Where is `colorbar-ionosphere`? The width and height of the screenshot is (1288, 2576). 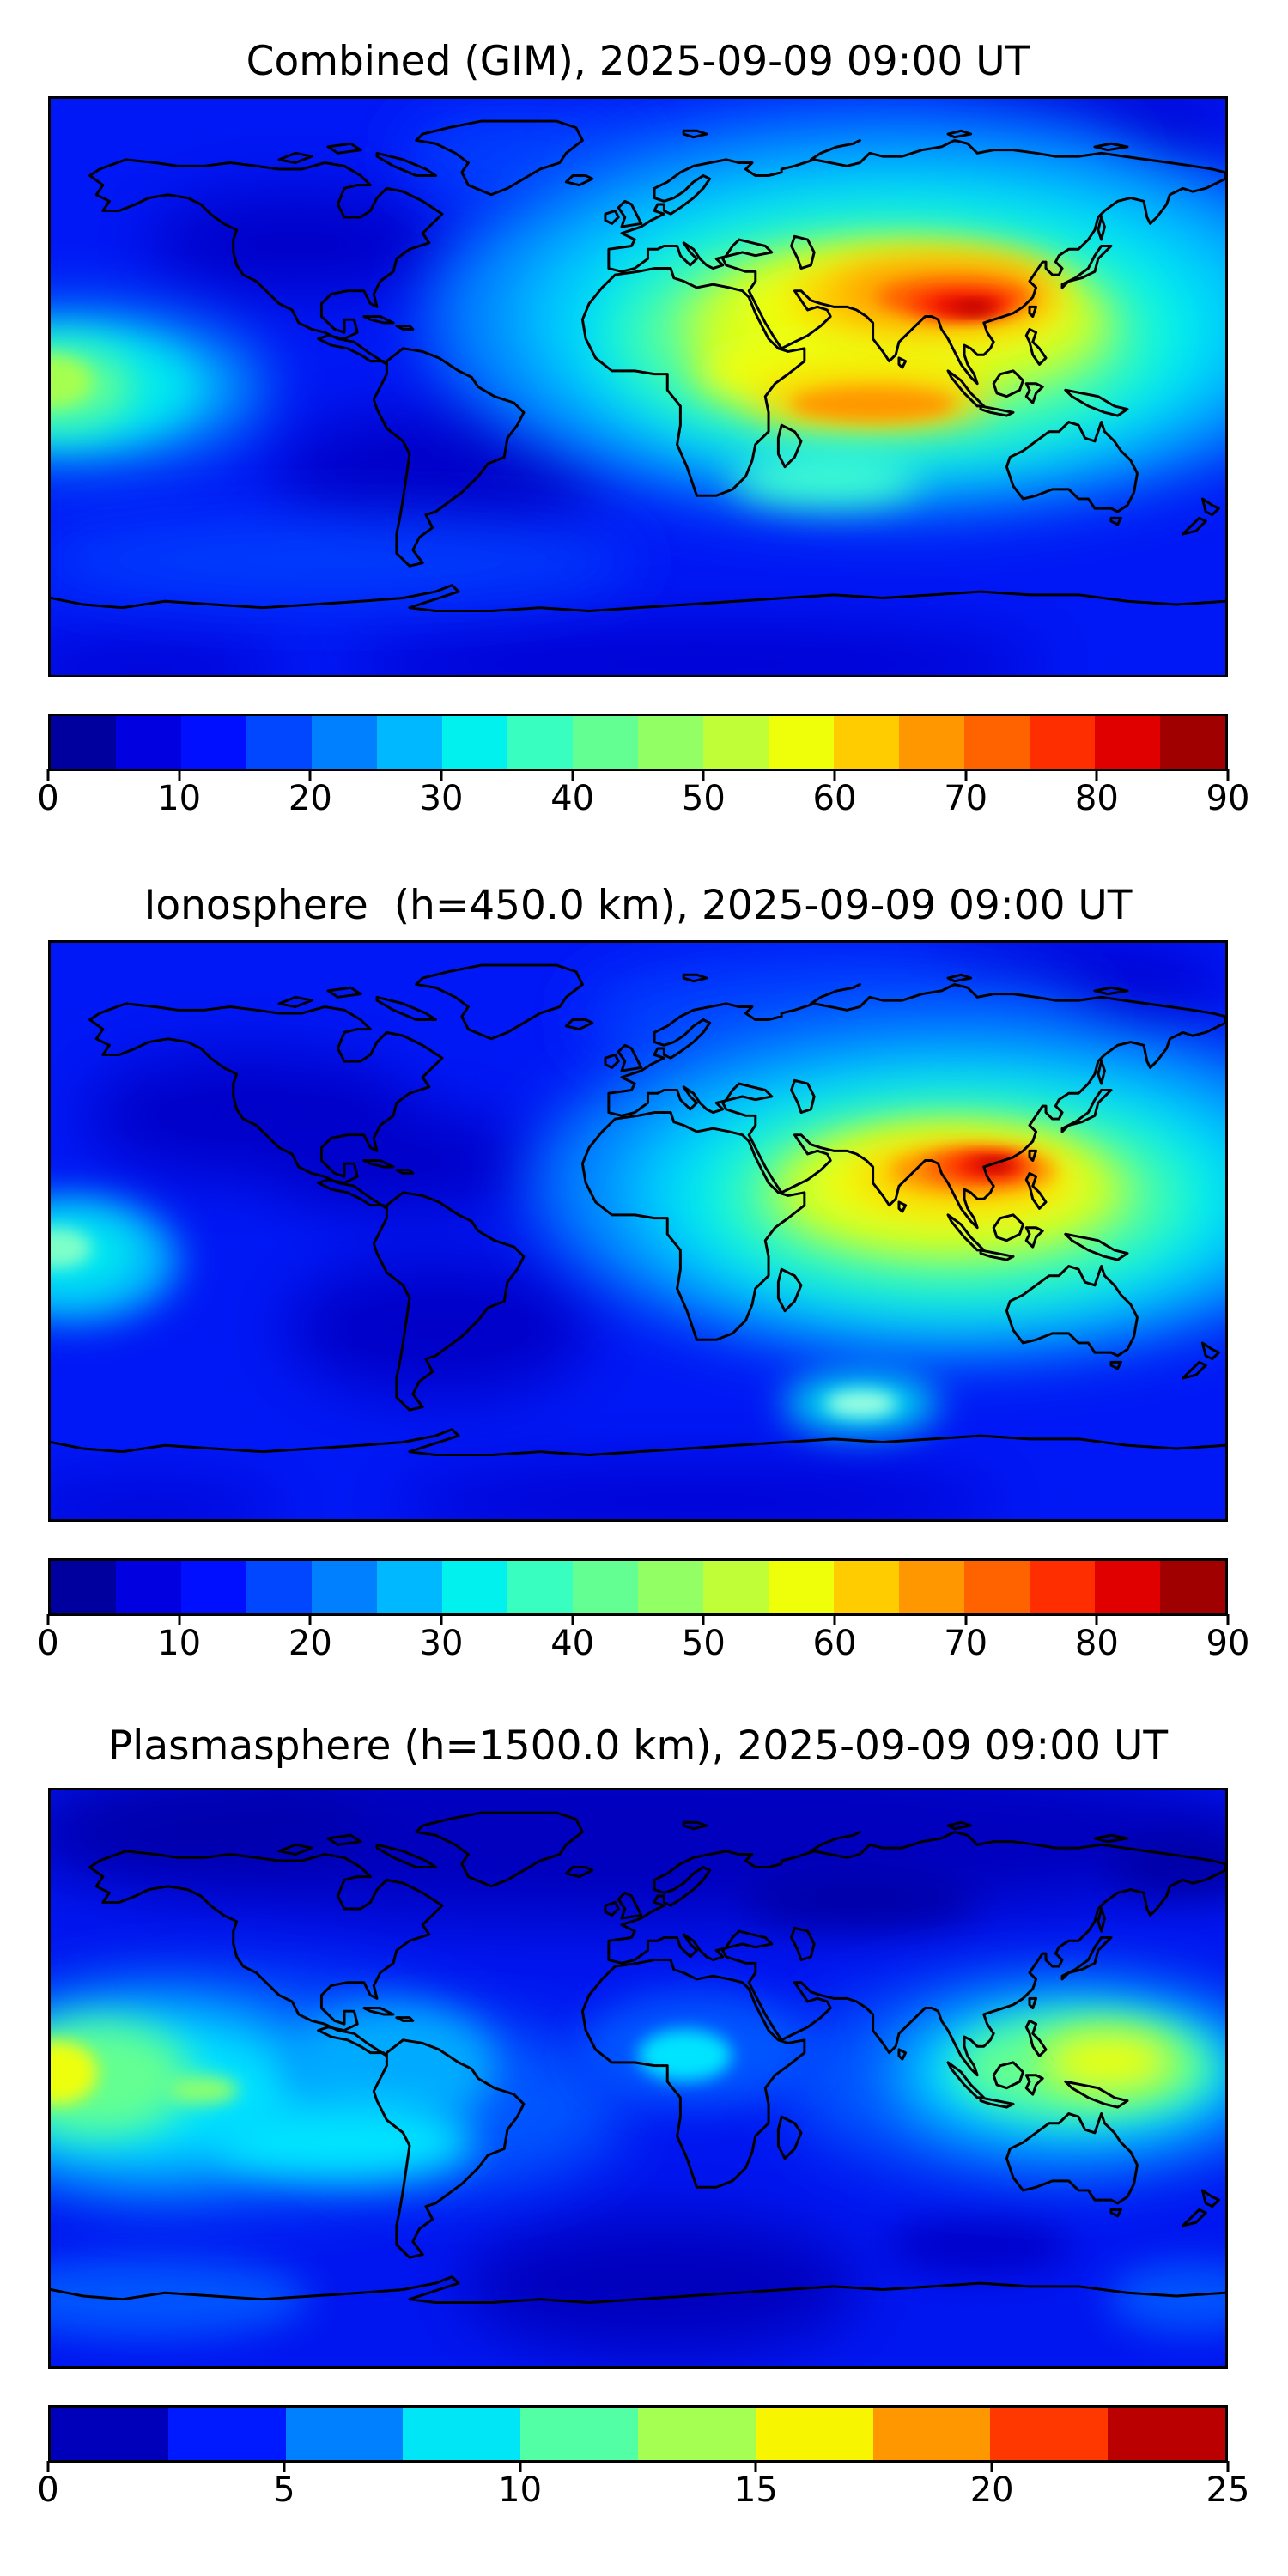 colorbar-ionosphere is located at coordinates (638, 1587).